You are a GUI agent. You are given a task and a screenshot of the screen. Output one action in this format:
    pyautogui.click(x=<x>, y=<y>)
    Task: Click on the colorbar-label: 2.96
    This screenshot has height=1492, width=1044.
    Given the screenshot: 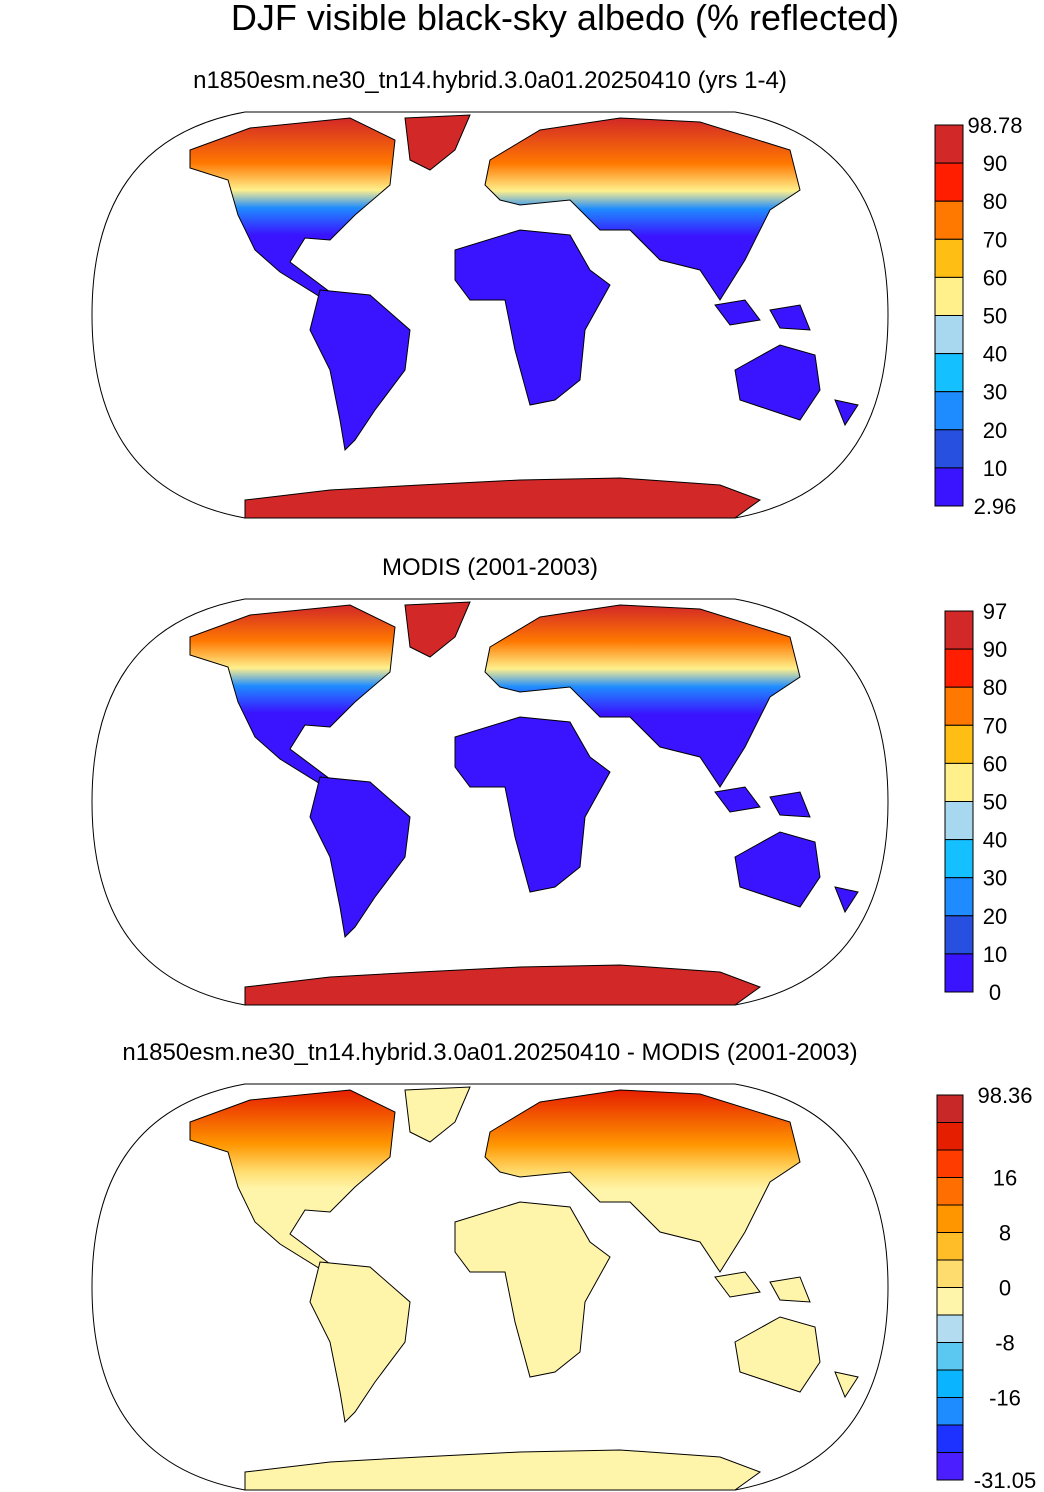 What is the action you would take?
    pyautogui.click(x=995, y=506)
    